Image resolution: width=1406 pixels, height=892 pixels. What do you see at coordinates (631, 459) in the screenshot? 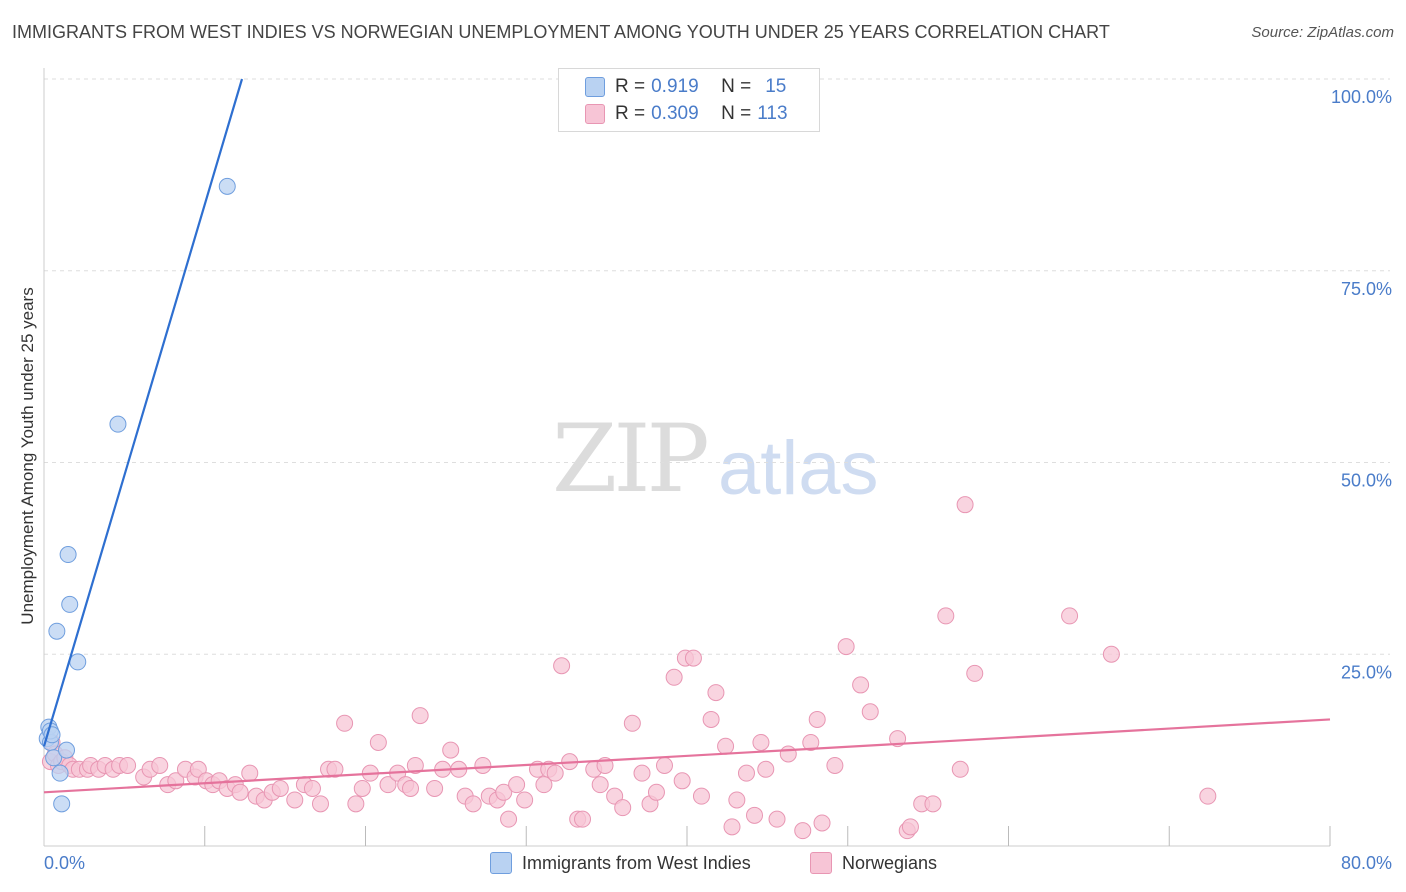
I see `watermark-zip: ZIP` at bounding box center [631, 459].